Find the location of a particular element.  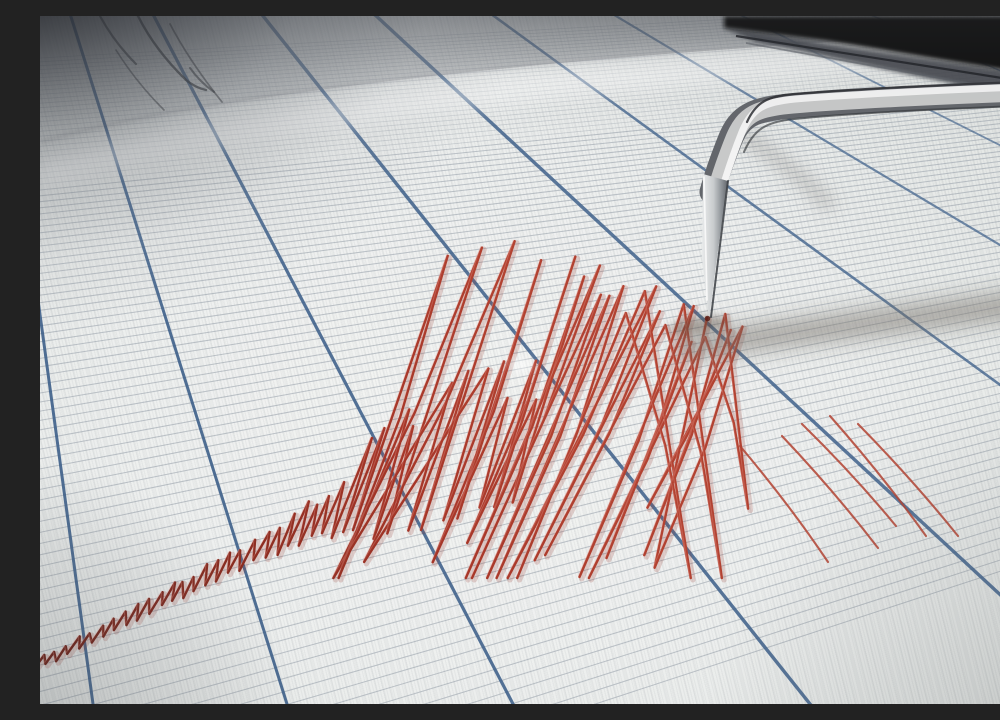

drum-edge-line is located at coordinates (867, 56).